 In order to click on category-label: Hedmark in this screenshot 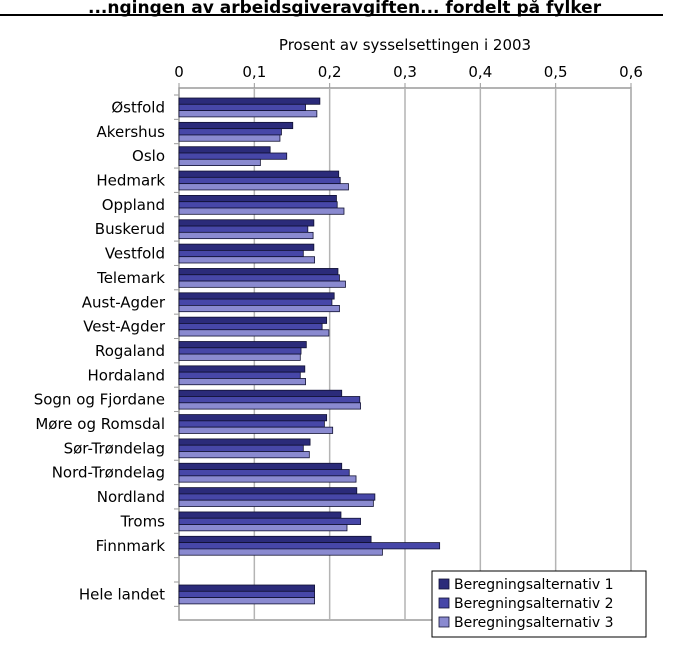, I will do `click(130, 181)`.